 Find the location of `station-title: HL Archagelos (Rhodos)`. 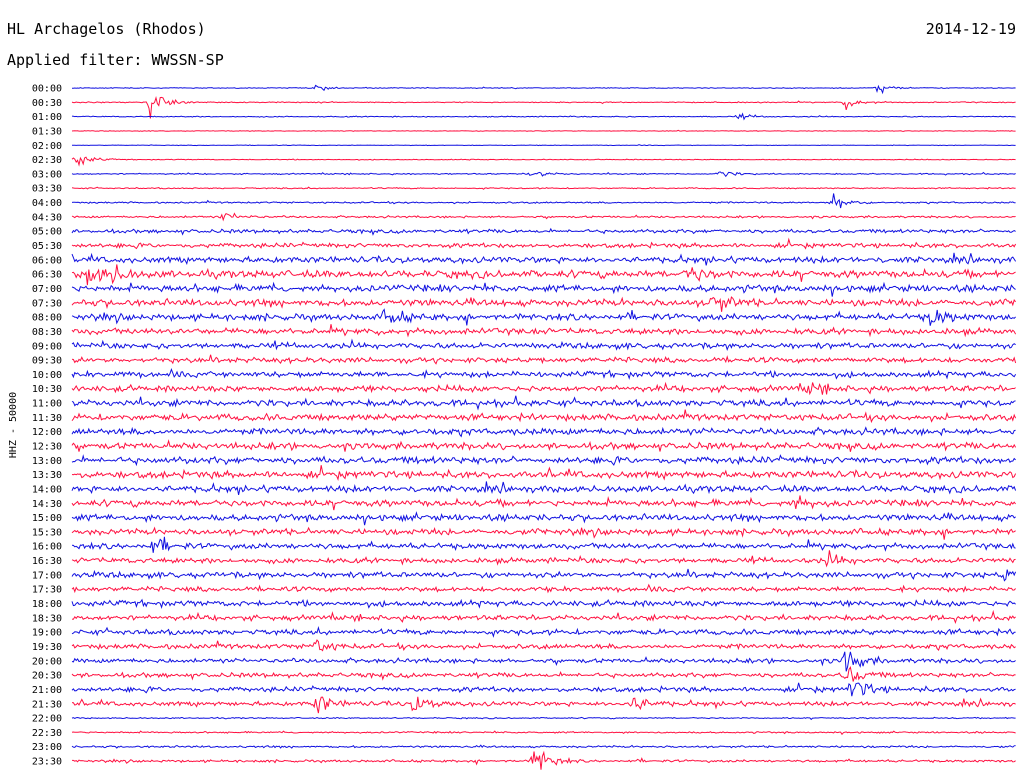

station-title: HL Archagelos (Rhodos) is located at coordinates (106, 29).